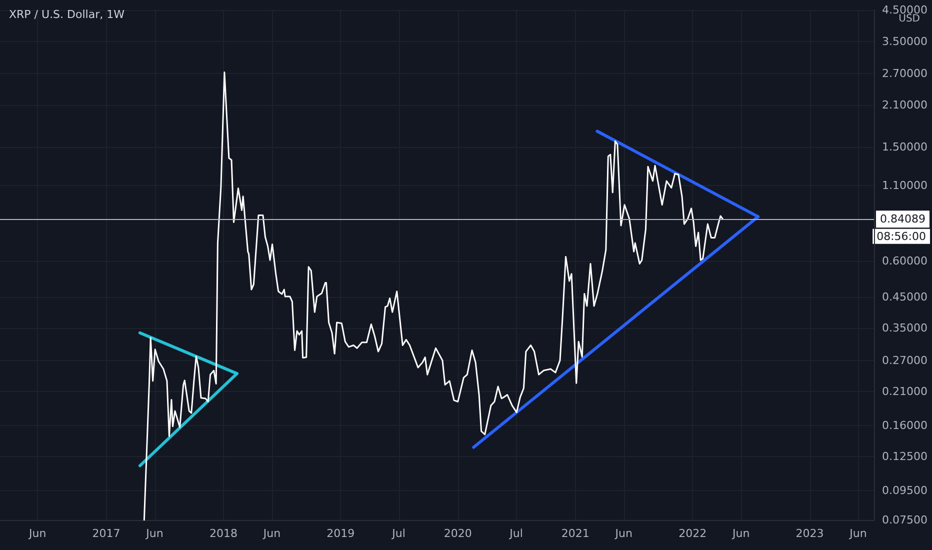  I want to click on y-tick-label: 2.70000, so click(905, 73).